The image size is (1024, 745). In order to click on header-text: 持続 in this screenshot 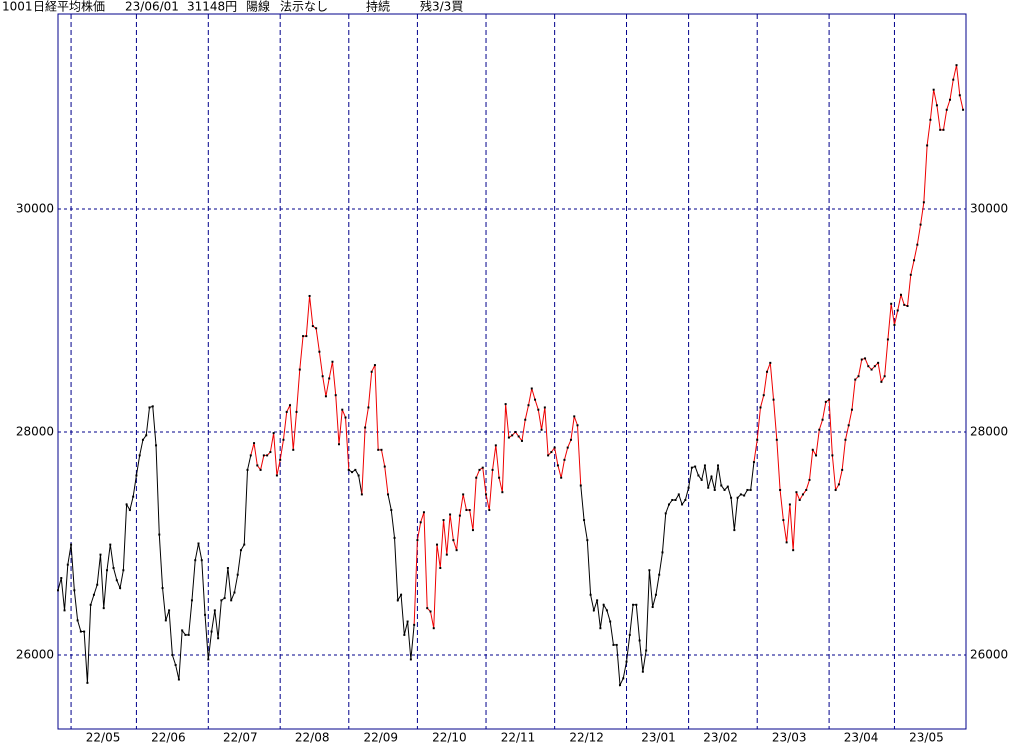, I will do `click(378, 7)`.